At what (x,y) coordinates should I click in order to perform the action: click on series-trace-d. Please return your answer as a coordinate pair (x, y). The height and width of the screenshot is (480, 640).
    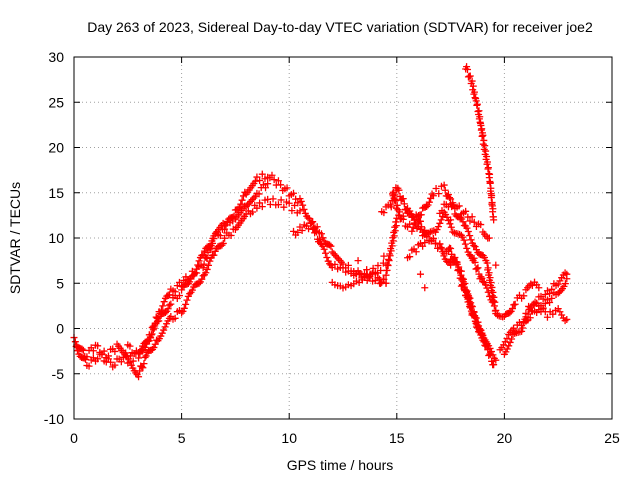
    Looking at the image, I should click on (340, 251).